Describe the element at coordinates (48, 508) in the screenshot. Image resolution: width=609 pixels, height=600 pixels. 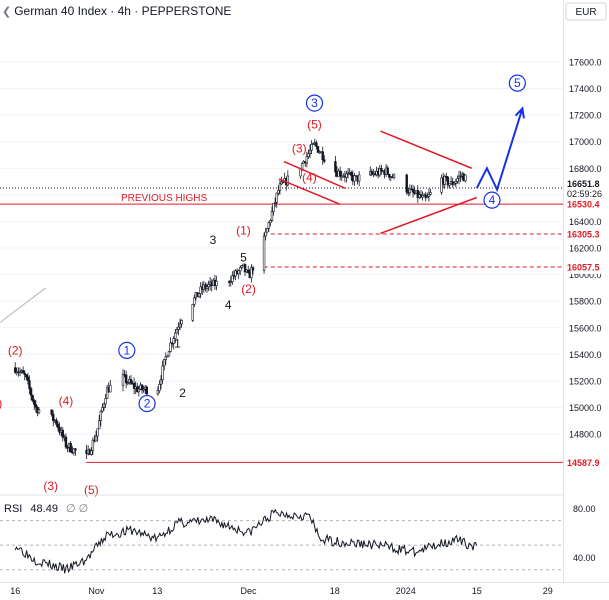
I see `rsi-legend: RSI 48.49 ∅ ∅` at that location.